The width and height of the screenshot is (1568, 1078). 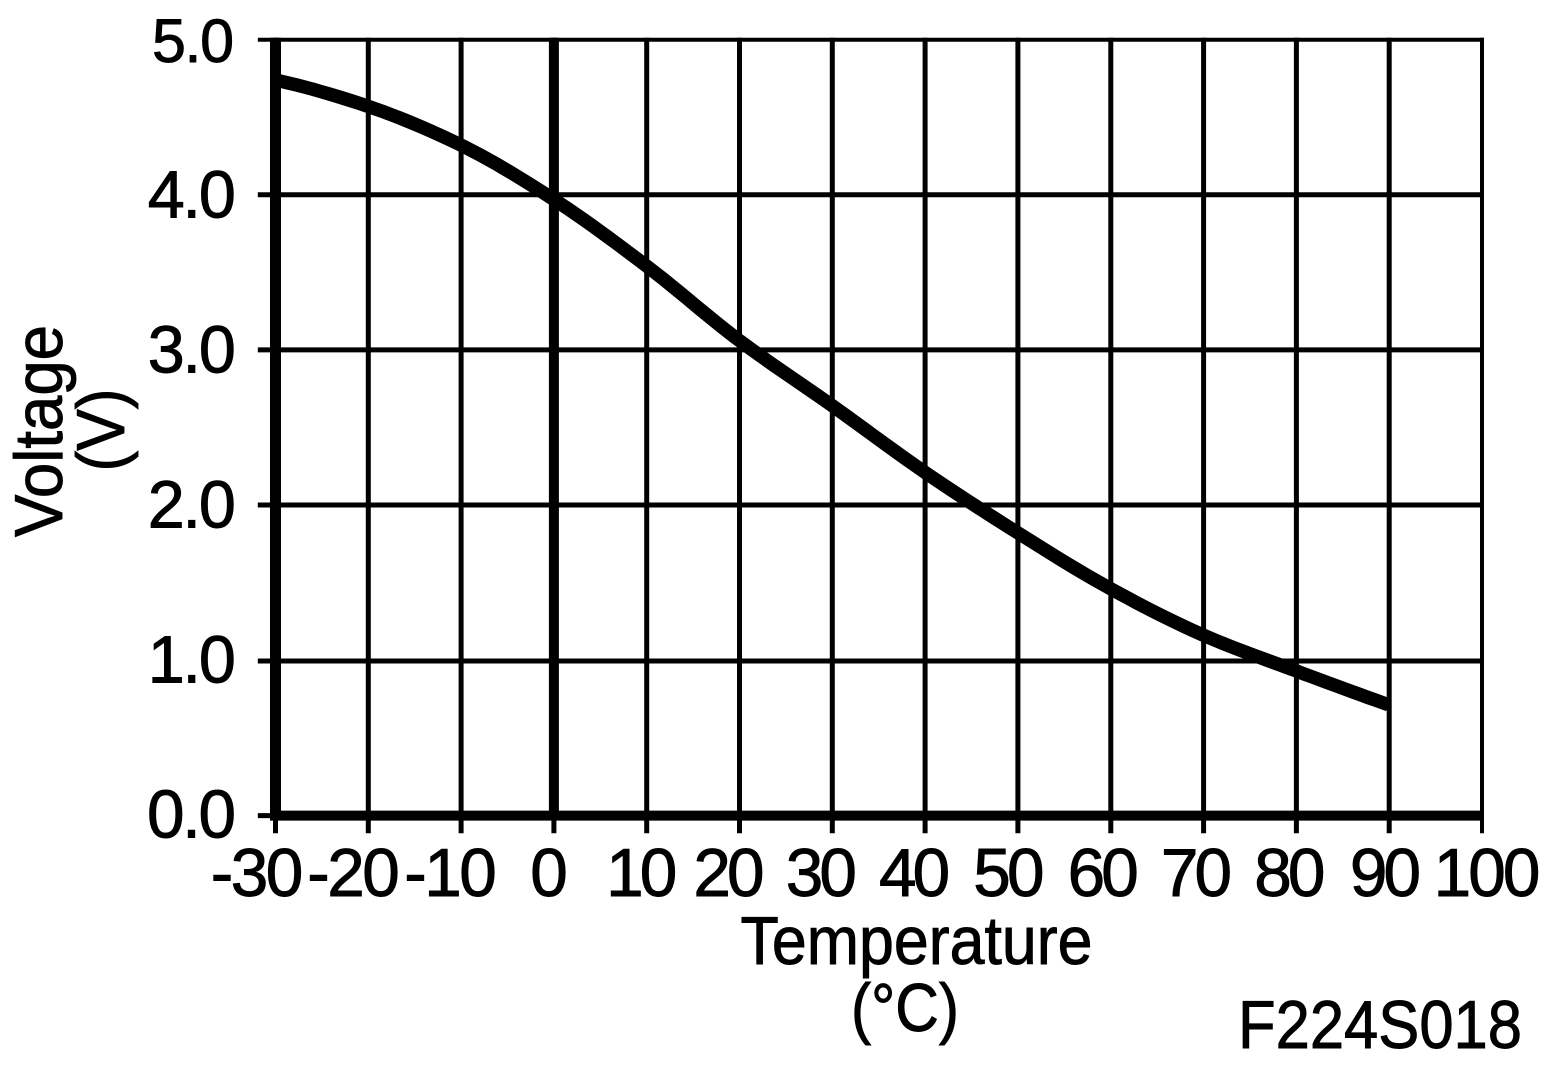 I want to click on svg-text: 3.0, so click(x=192, y=350).